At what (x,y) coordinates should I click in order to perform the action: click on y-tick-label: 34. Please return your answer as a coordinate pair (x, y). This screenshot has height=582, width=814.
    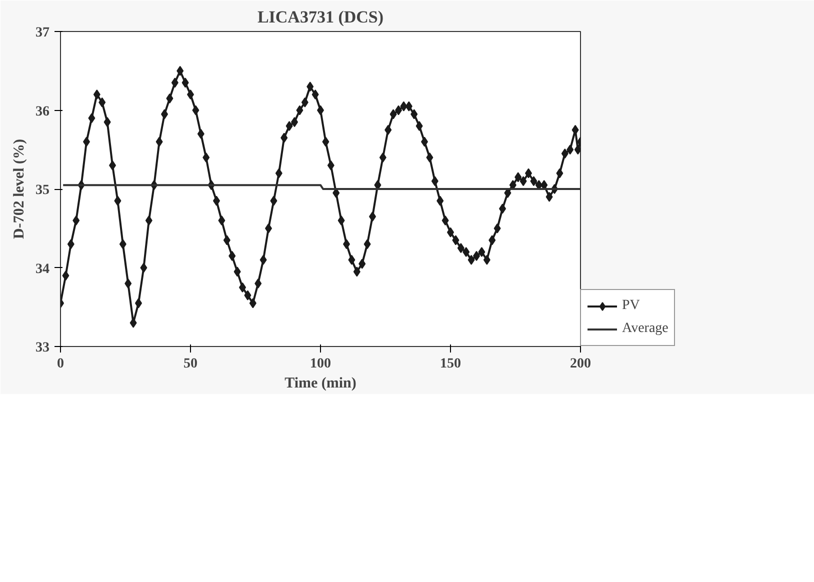
    Looking at the image, I should click on (43, 269).